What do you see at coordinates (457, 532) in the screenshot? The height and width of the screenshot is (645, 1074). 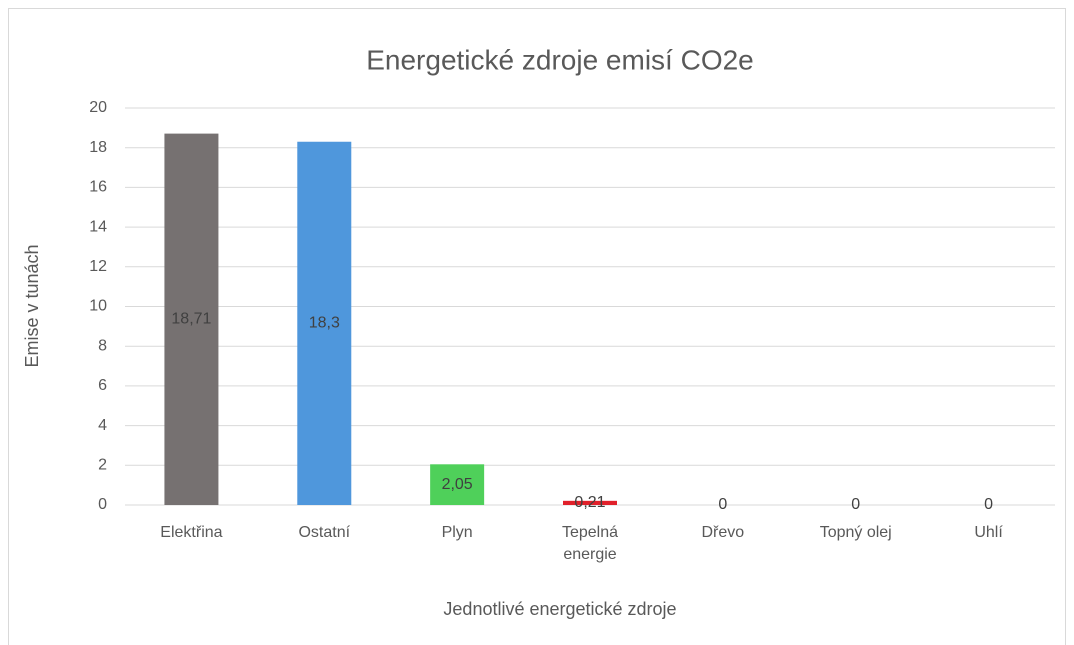 I see `x-tick-label: Plyn` at bounding box center [457, 532].